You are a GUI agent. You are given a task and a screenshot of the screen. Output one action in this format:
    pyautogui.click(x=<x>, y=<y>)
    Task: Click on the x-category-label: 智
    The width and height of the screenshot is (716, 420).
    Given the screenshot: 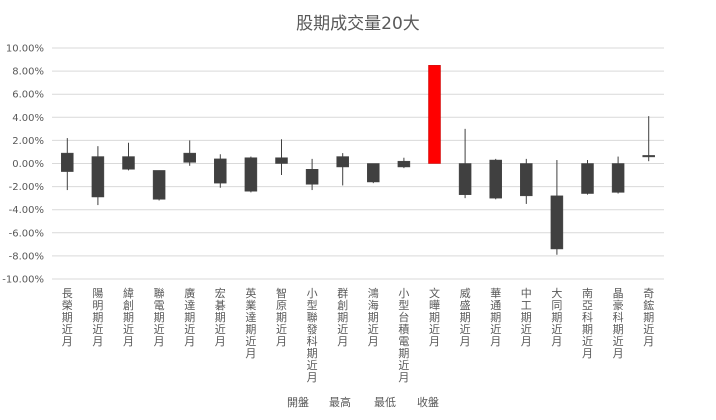 What is the action you would take?
    pyautogui.click(x=281, y=293)
    